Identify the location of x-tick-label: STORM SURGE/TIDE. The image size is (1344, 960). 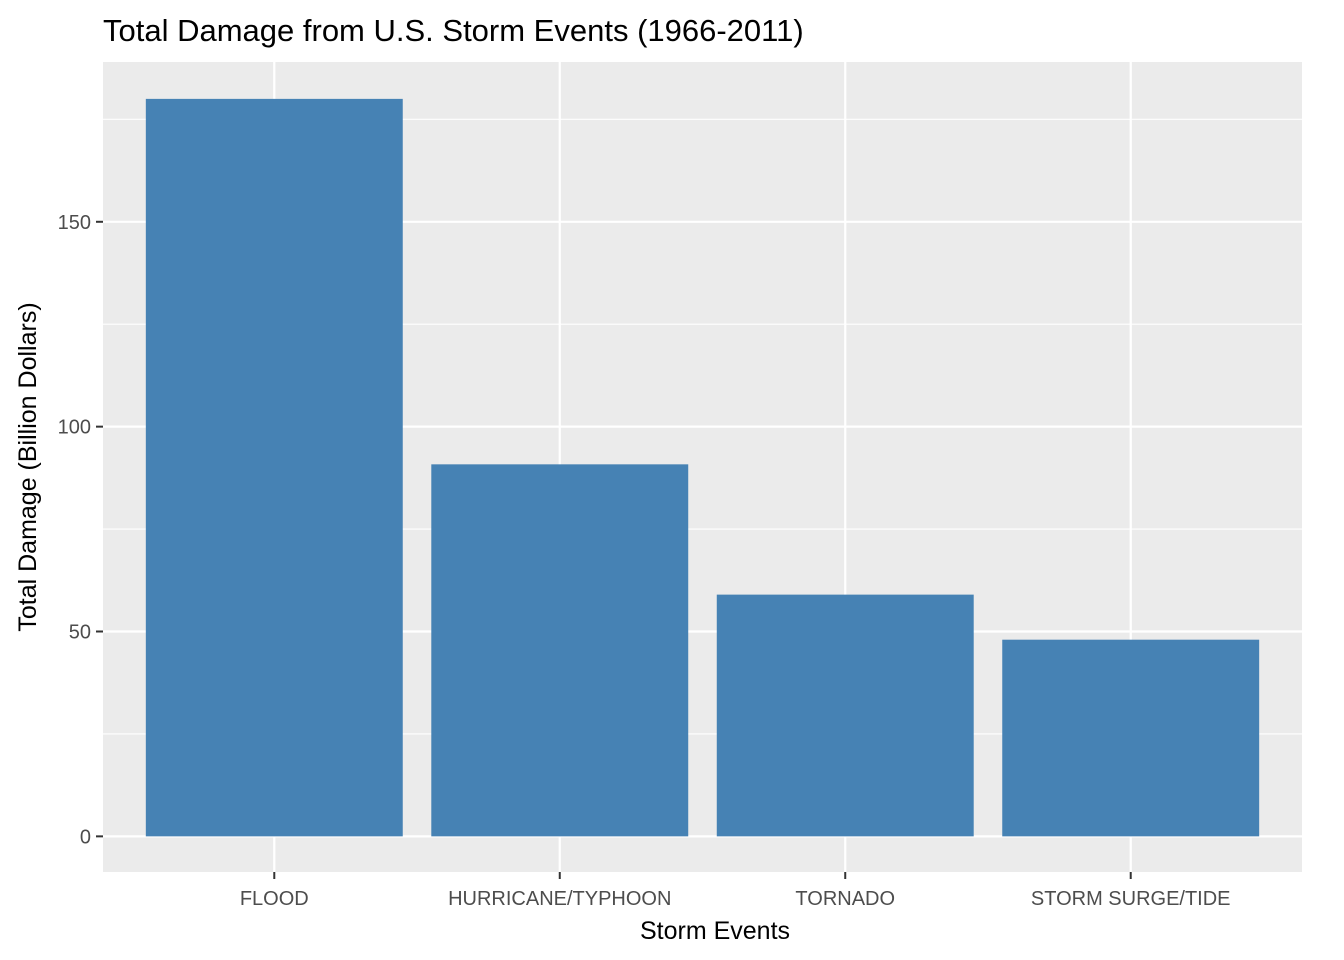
(1131, 899).